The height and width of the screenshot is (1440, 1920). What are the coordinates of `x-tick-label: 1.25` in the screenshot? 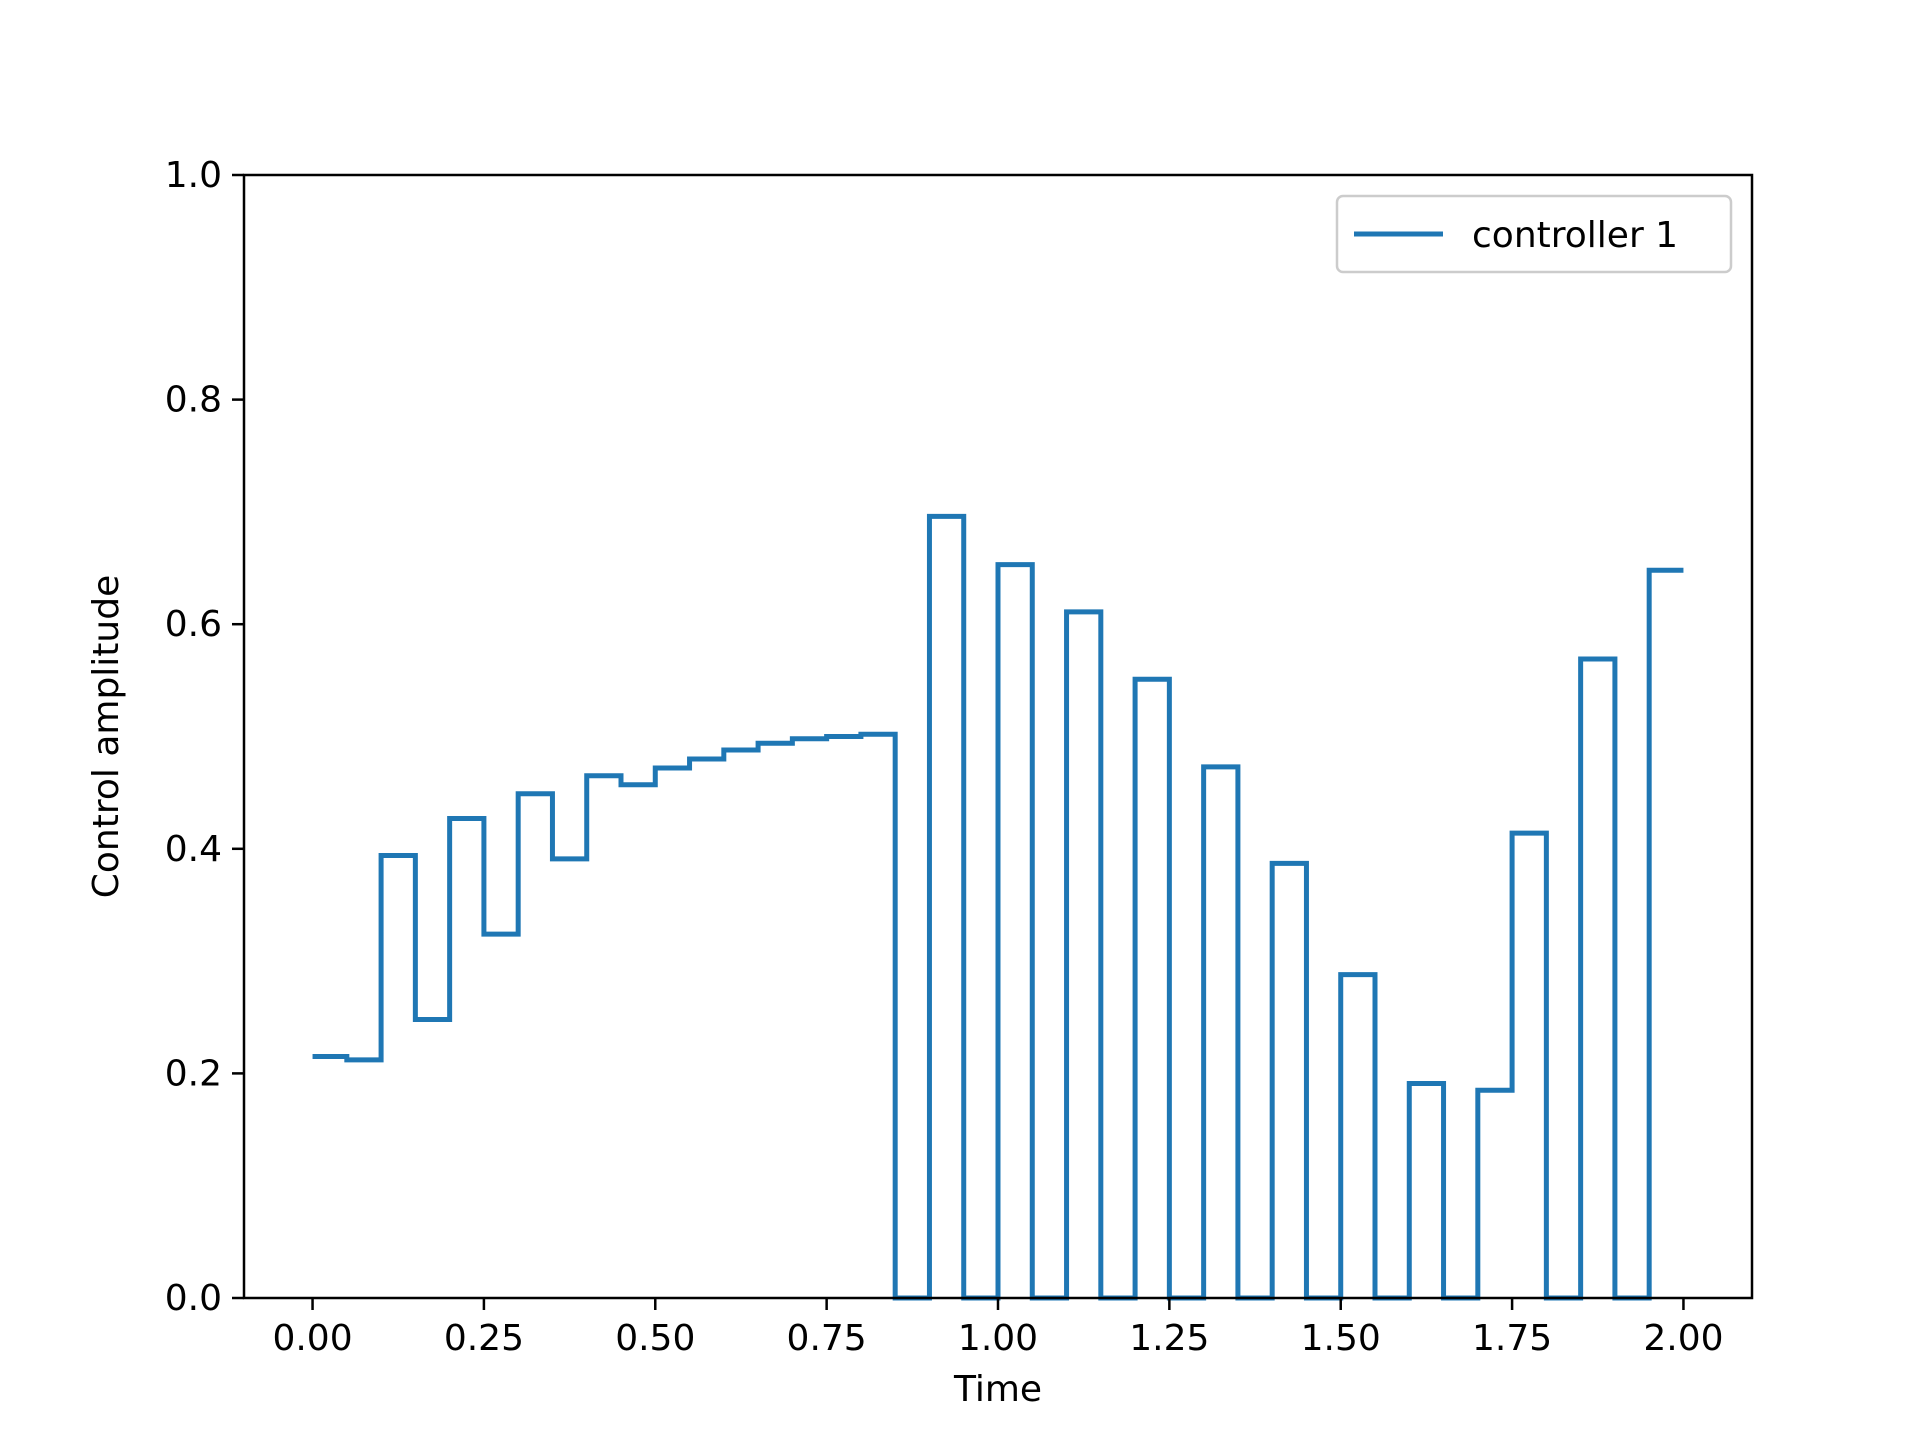 It's located at (1169, 1338).